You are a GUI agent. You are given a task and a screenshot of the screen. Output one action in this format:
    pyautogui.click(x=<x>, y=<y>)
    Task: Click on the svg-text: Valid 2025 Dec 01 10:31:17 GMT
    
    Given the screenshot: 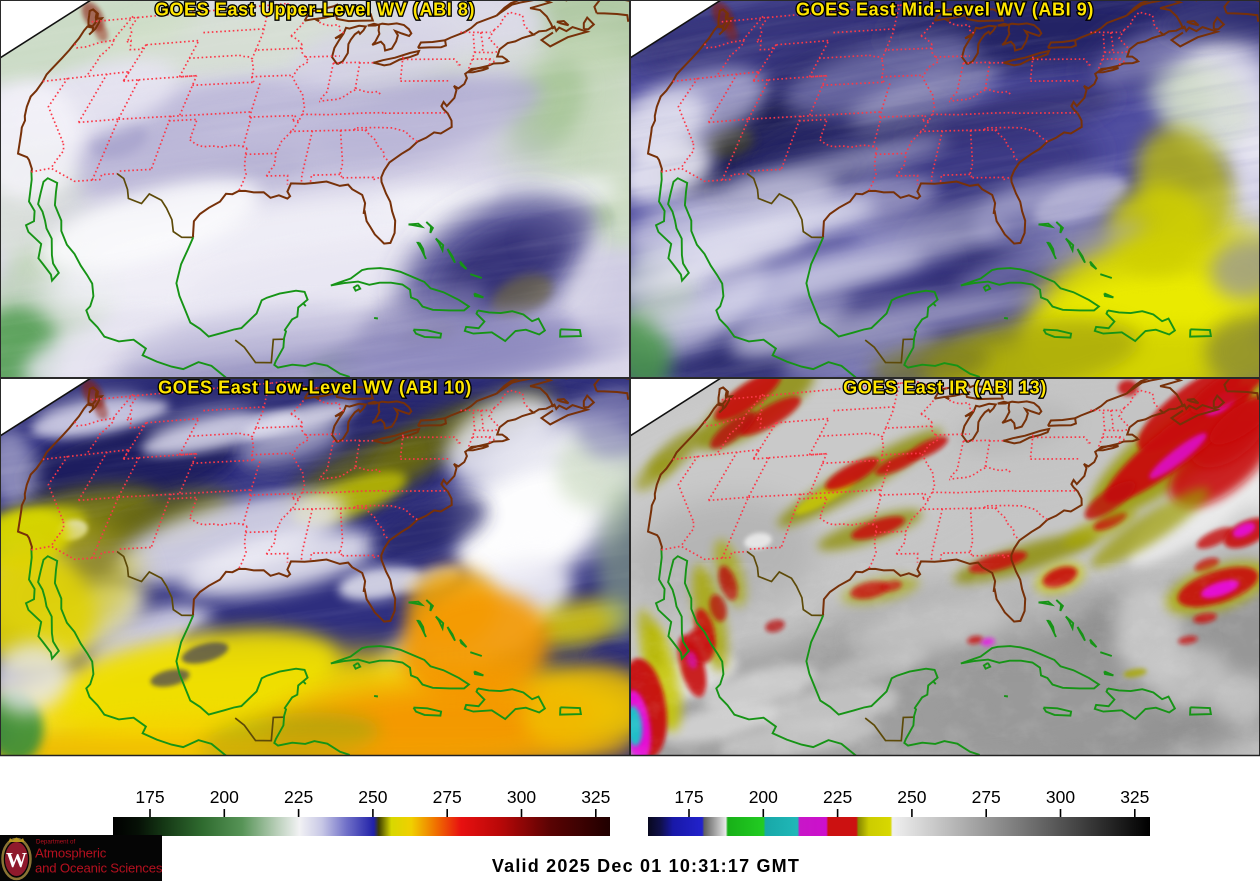 What is the action you would take?
    pyautogui.click(x=646, y=866)
    